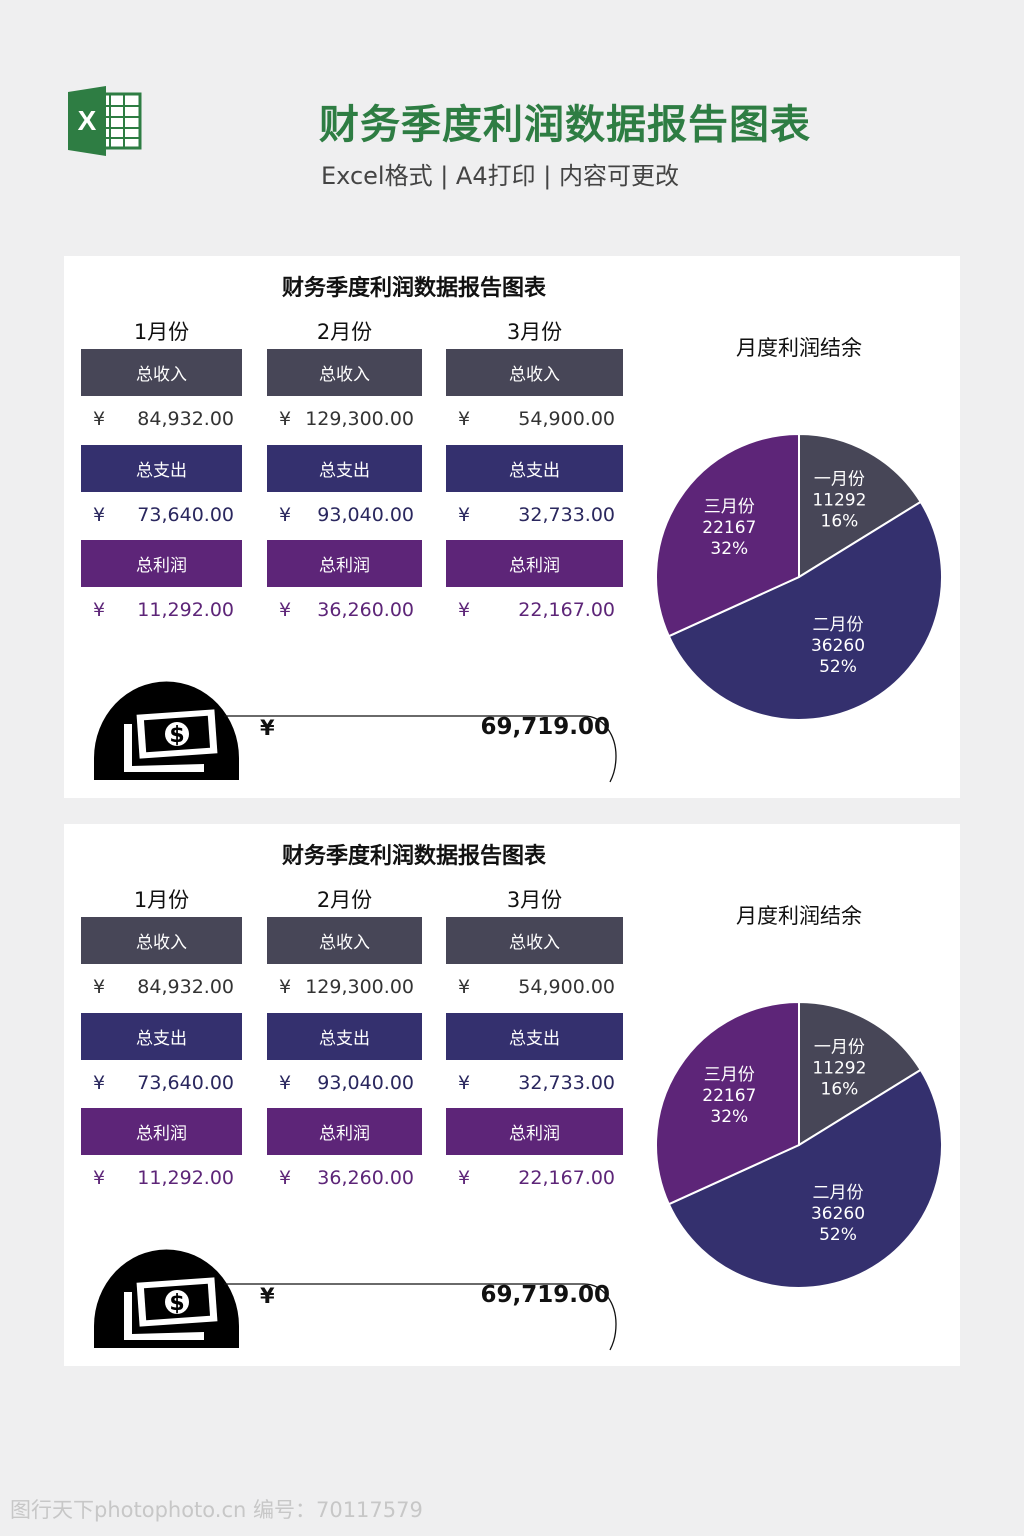  What do you see at coordinates (216, 1510) in the screenshot?
I see `watermark: 图行天下photophoto.cn 编号：70117579` at bounding box center [216, 1510].